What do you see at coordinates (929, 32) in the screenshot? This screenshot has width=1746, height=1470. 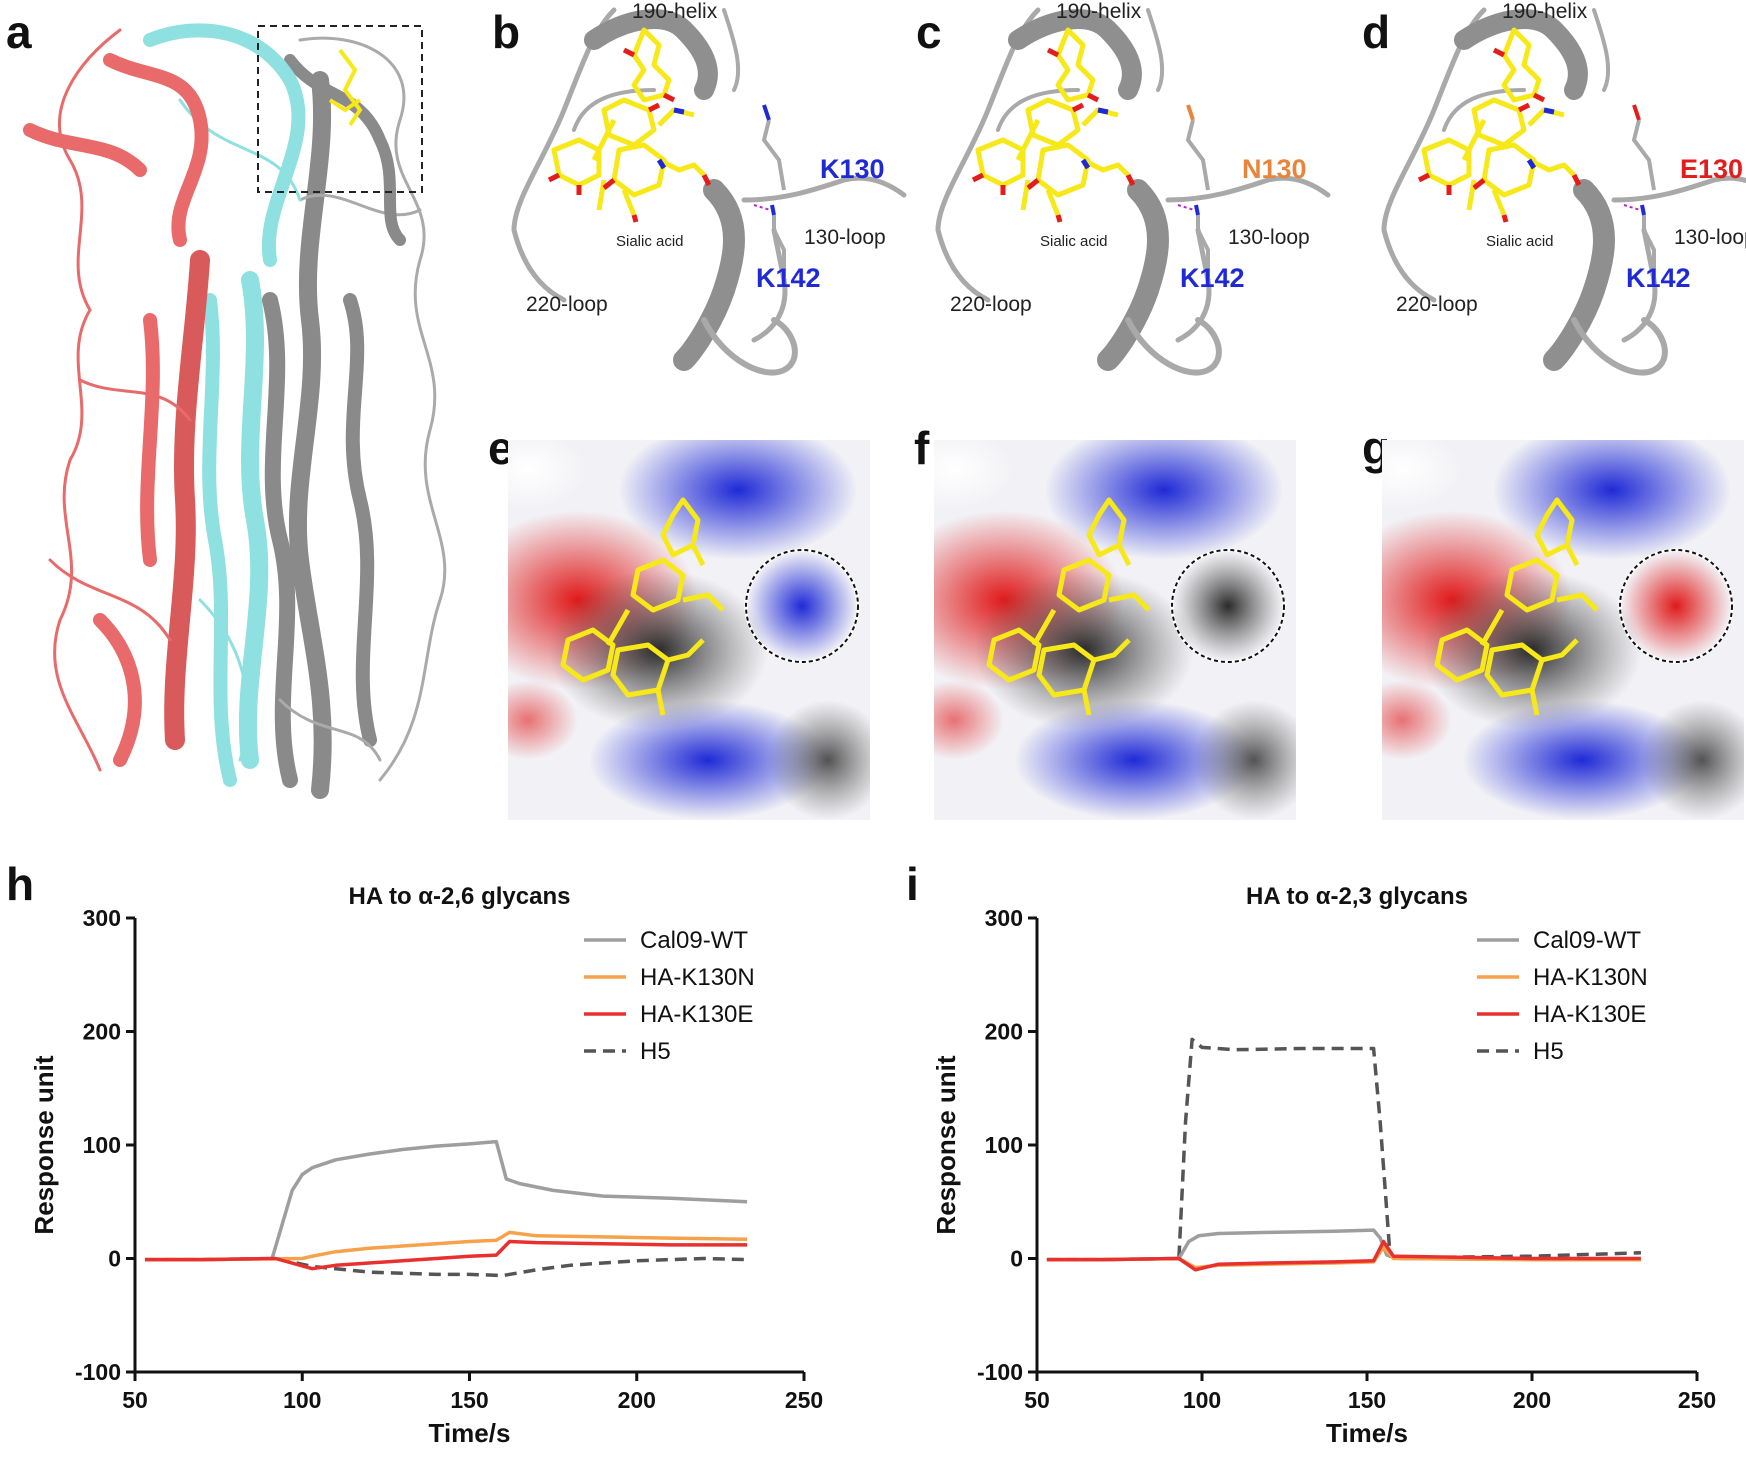 I see `panel-letter-c: c` at bounding box center [929, 32].